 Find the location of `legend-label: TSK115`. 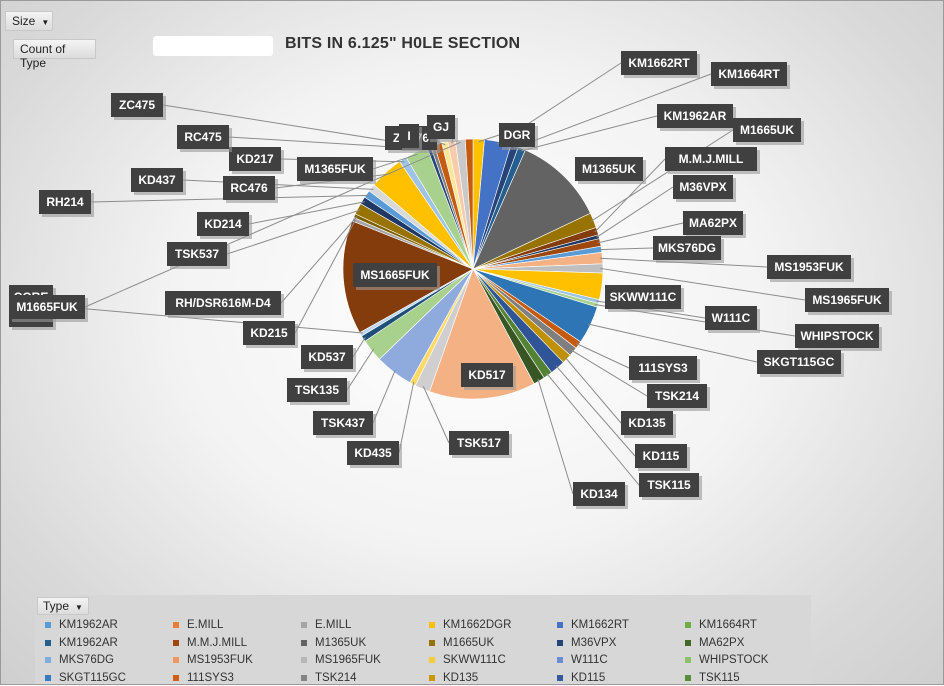

legend-label: TSK115 is located at coordinates (719, 678).